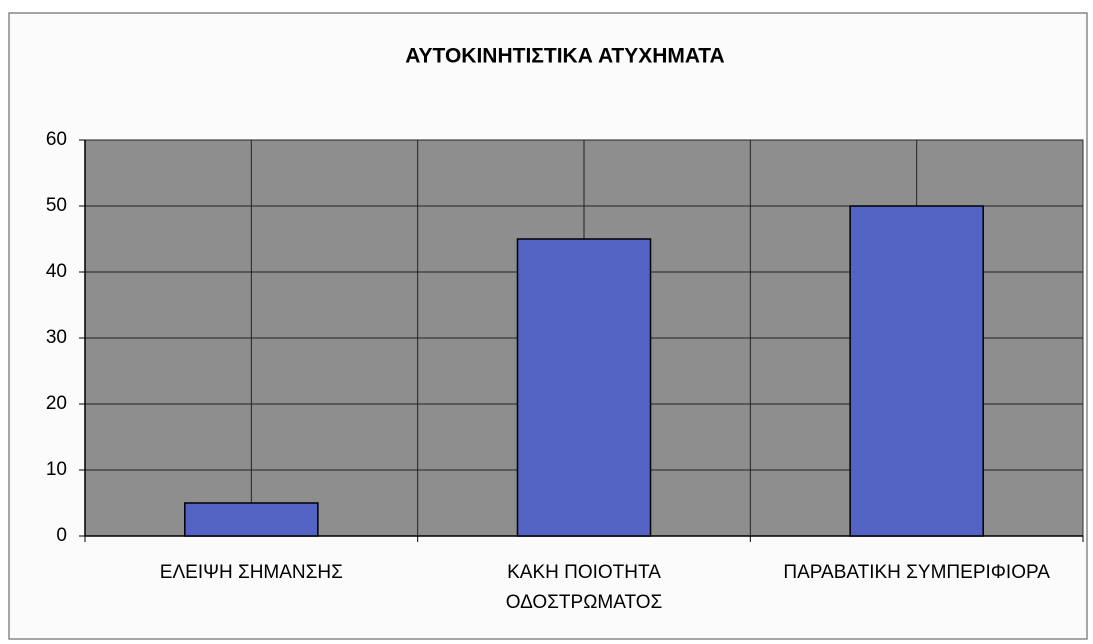 The height and width of the screenshot is (644, 1093). What do you see at coordinates (56, 205) in the screenshot?
I see `y-tick-label: 50` at bounding box center [56, 205].